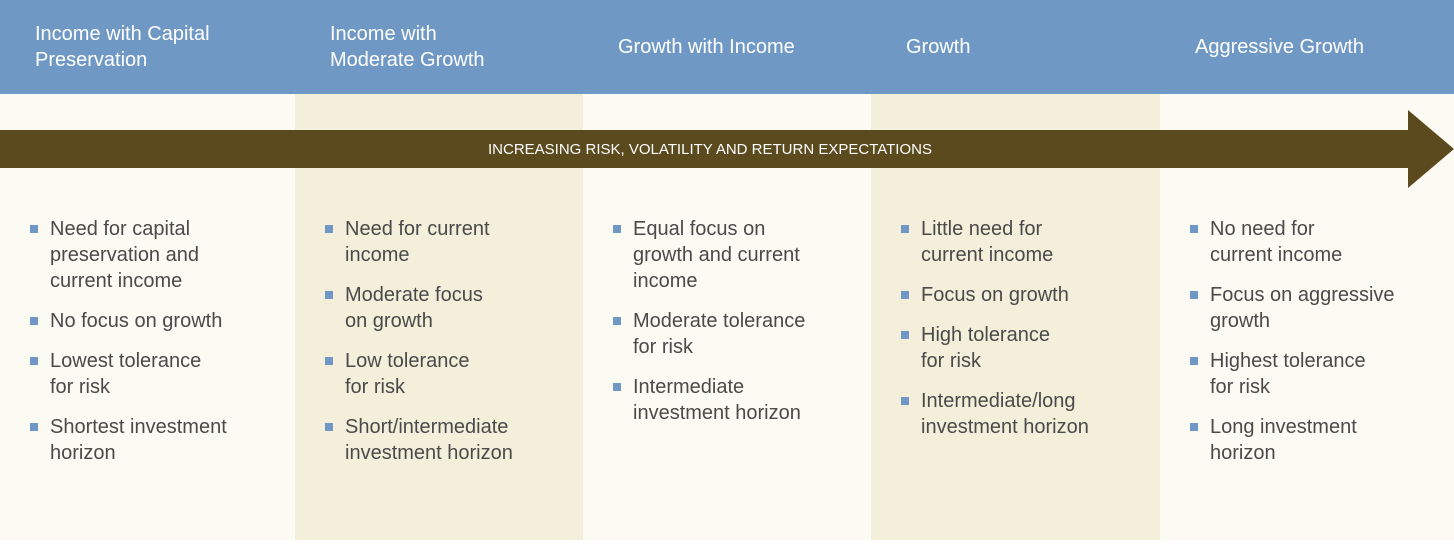  I want to click on bullet-line: Long investment, so click(1283, 427).